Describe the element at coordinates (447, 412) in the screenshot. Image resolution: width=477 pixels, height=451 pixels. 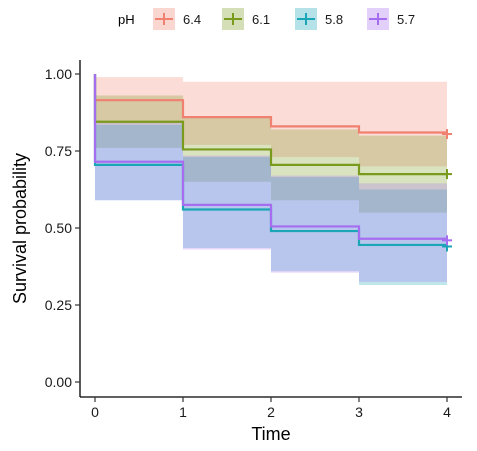
I see `x-tick-label: 4` at that location.